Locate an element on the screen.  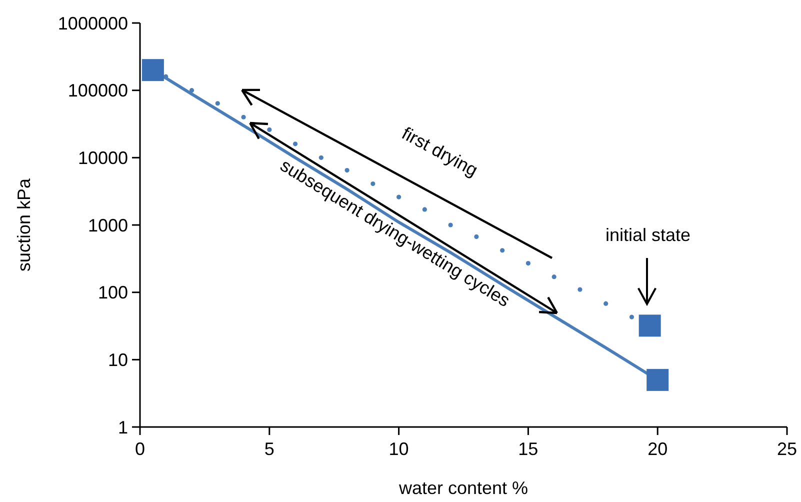
y-tick-label: 10000 is located at coordinates (103, 158).